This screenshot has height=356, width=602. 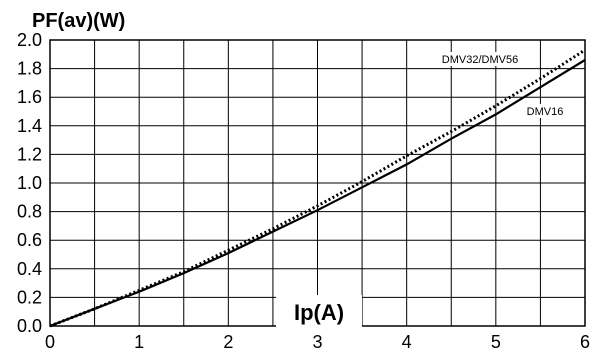 I want to click on x-axis-label: Ip(A), so click(x=319, y=312).